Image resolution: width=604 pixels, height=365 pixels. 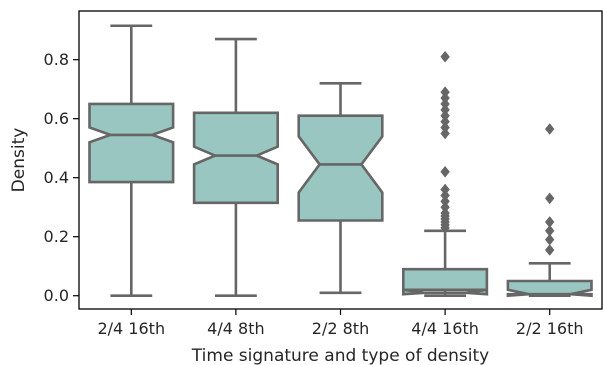 What do you see at coordinates (56, 236) in the screenshot?
I see `y-tick-label: 0.2` at bounding box center [56, 236].